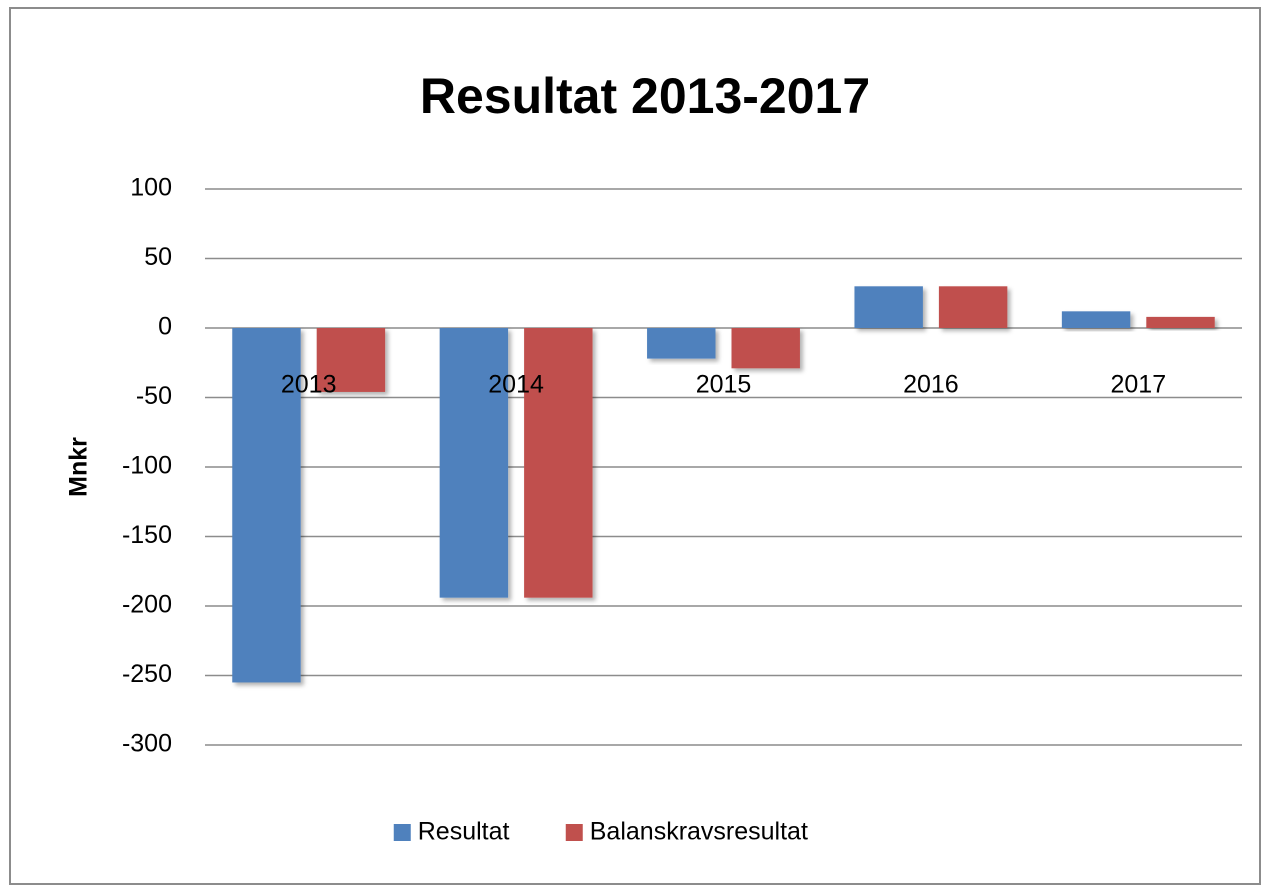 This screenshot has width=1265, height=893. Describe the element at coordinates (699, 832) in the screenshot. I see `legend-label: Balanskravsresultat` at that location.